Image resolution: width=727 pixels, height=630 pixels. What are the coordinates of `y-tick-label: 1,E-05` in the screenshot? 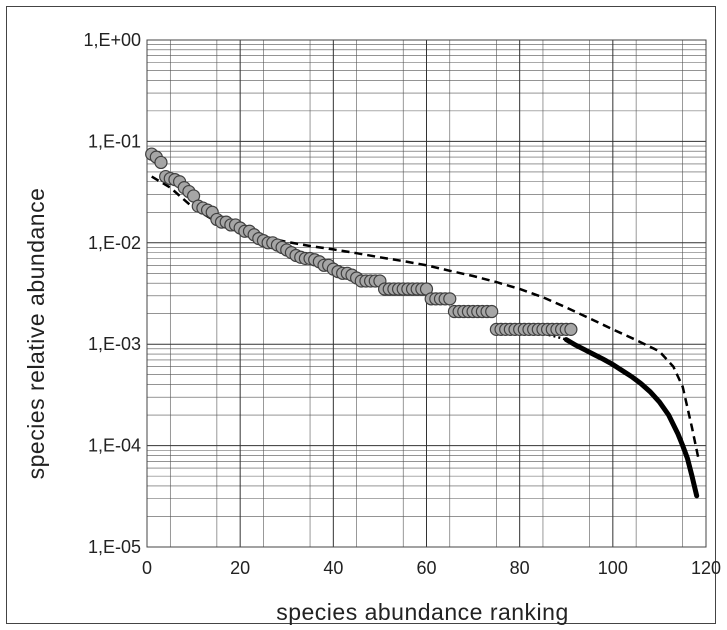 It's located at (114, 547).